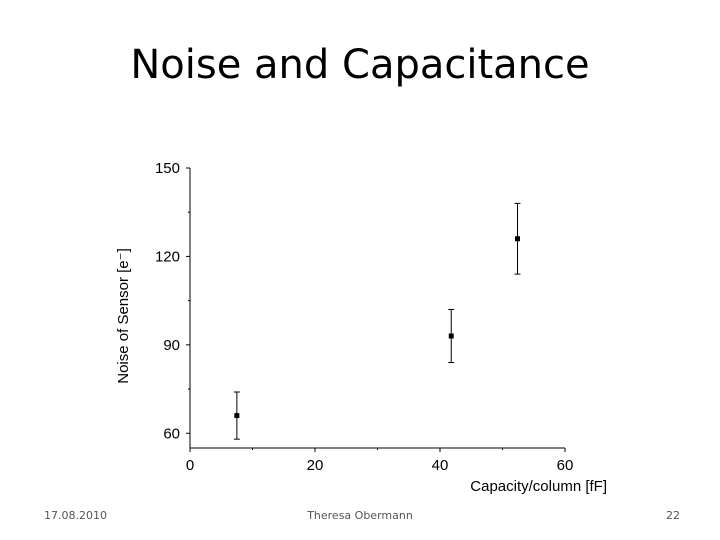 The width and height of the screenshot is (720, 540). Describe the element at coordinates (673, 515) in the screenshot. I see `footer-page-number: 22` at that location.